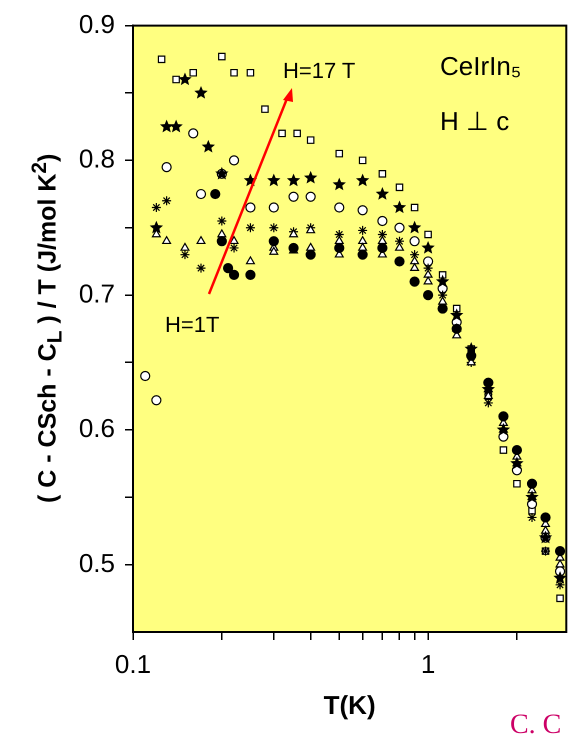 This screenshot has width=572, height=736. What do you see at coordinates (428, 663) in the screenshot?
I see `x-tick-label: 1` at bounding box center [428, 663].